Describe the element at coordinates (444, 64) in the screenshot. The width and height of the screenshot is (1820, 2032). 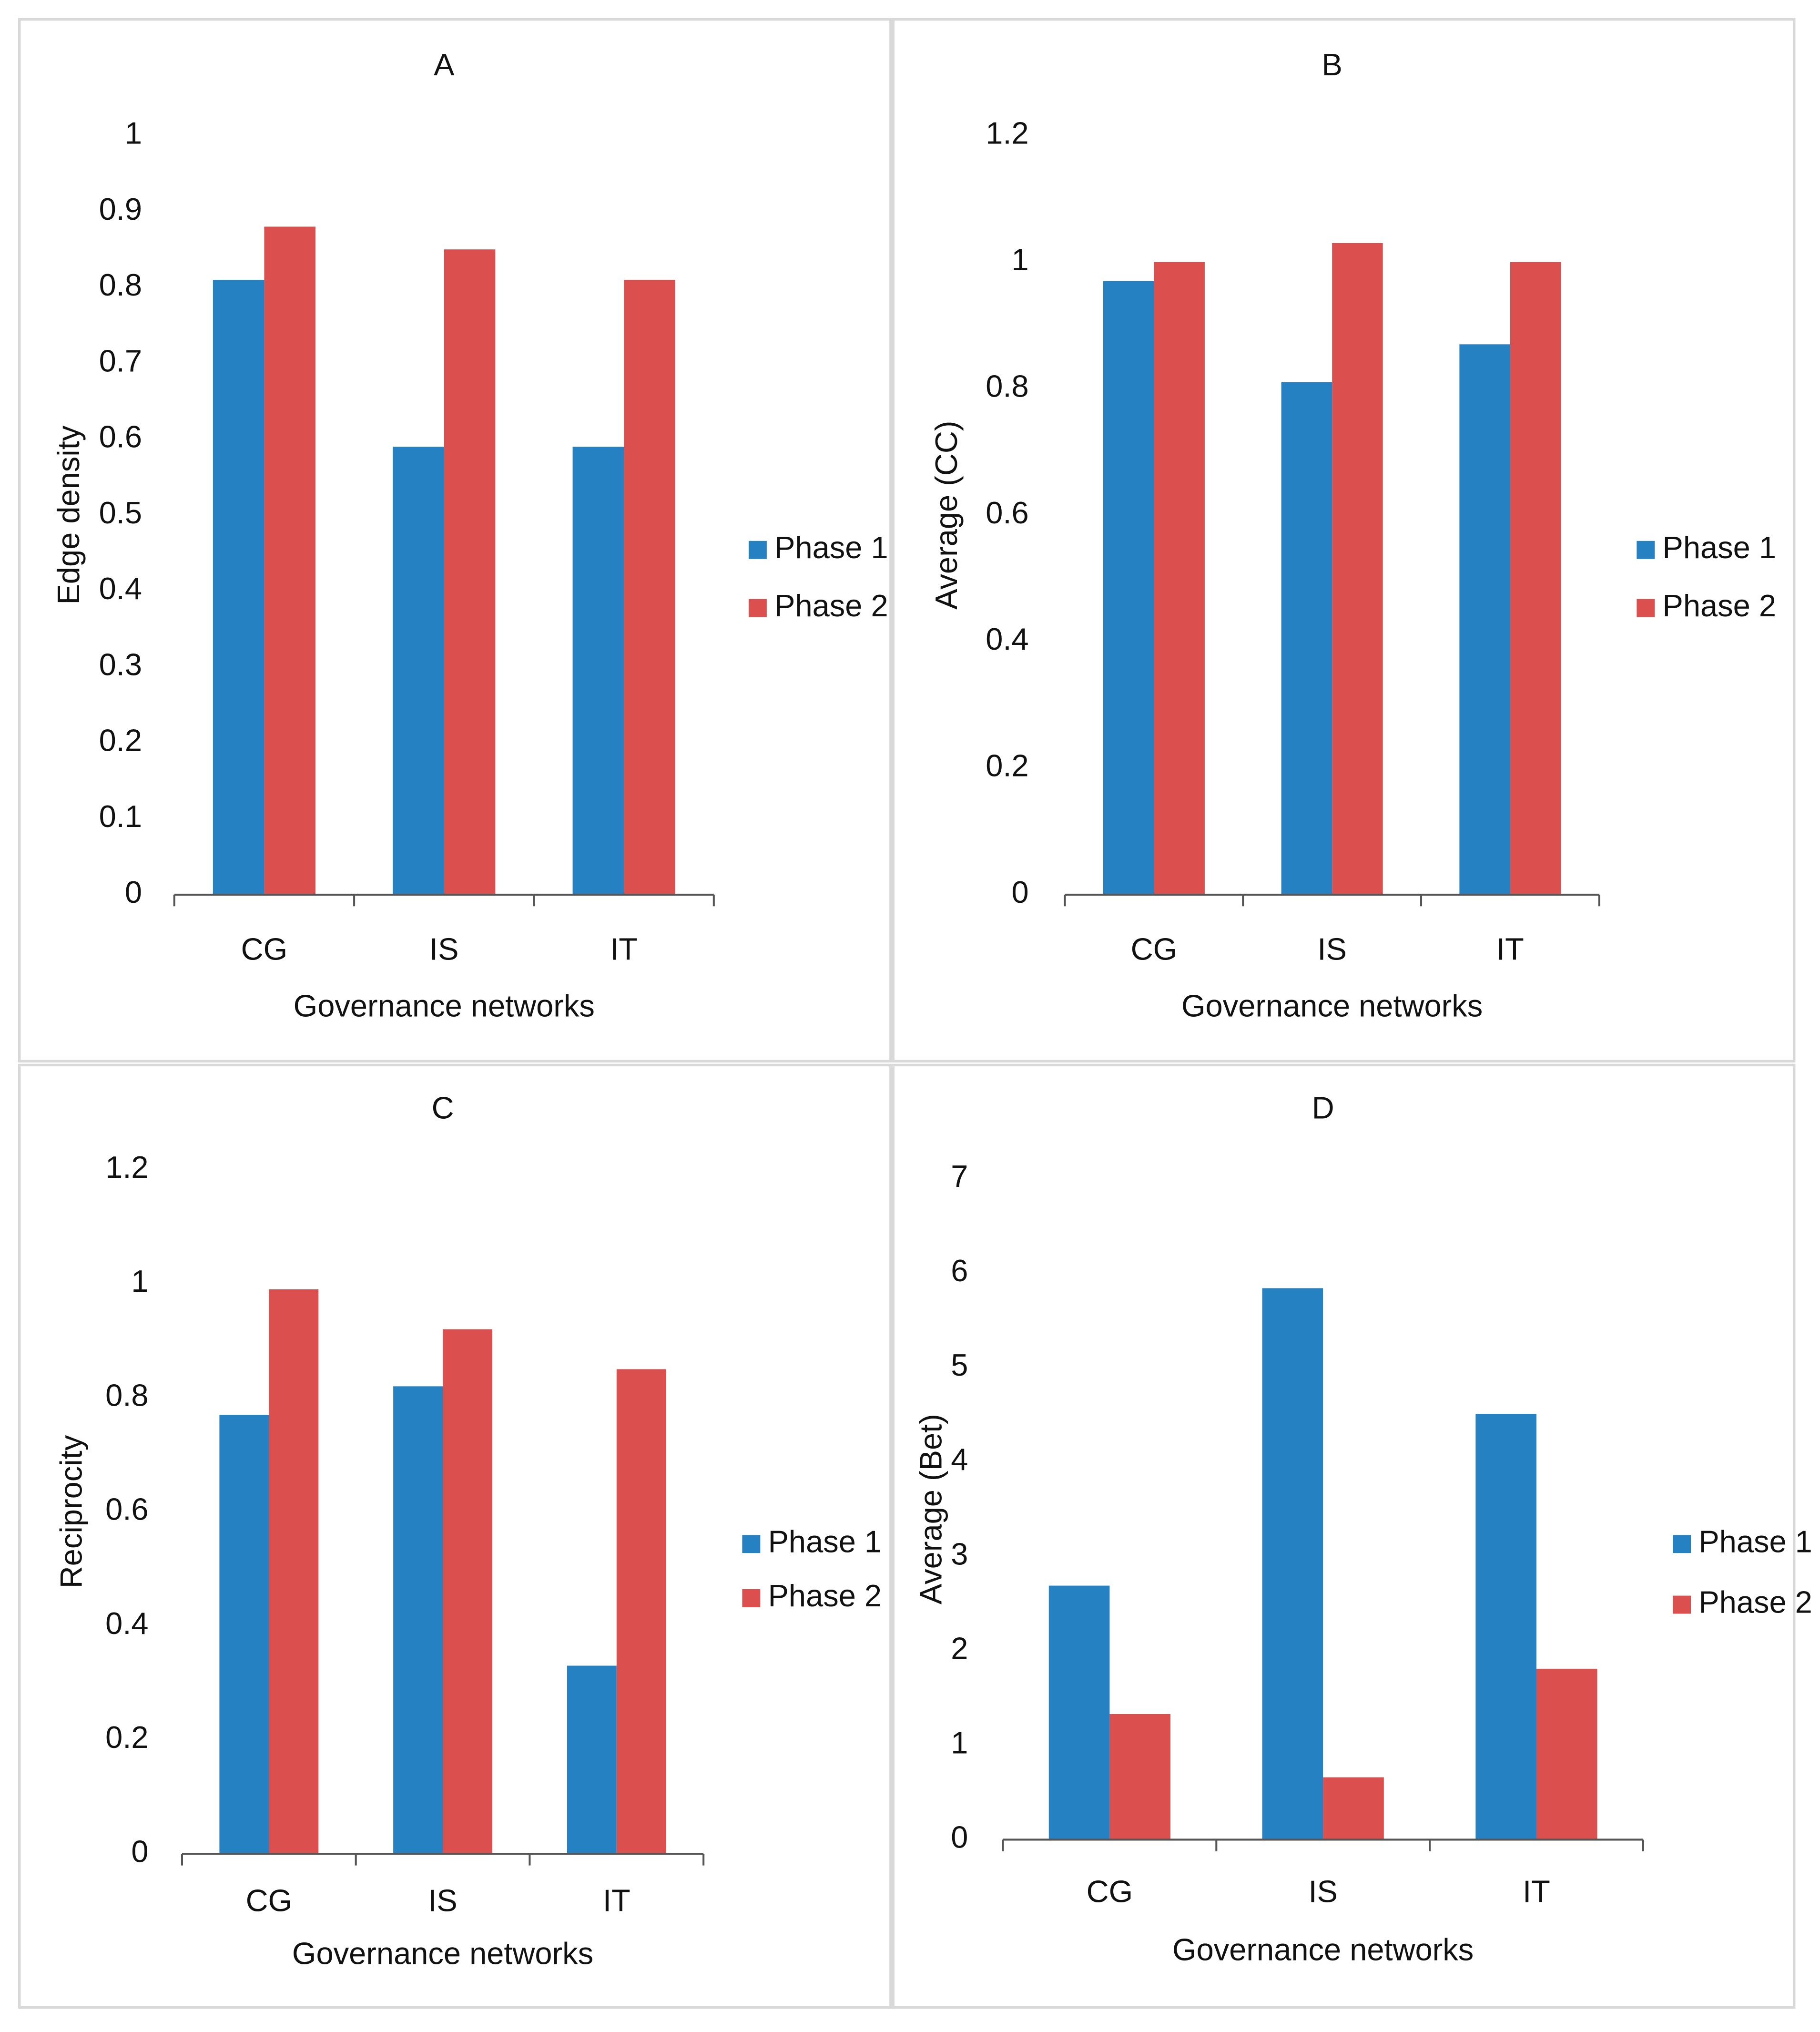
I see `chart-title: A` at that location.